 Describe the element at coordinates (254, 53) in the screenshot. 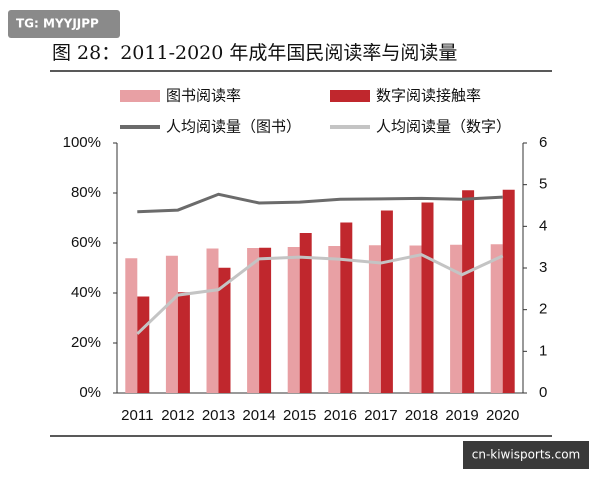

I see `chart-title: 图 28：2011-2020 年成年国民阅读率与阅读量` at that location.